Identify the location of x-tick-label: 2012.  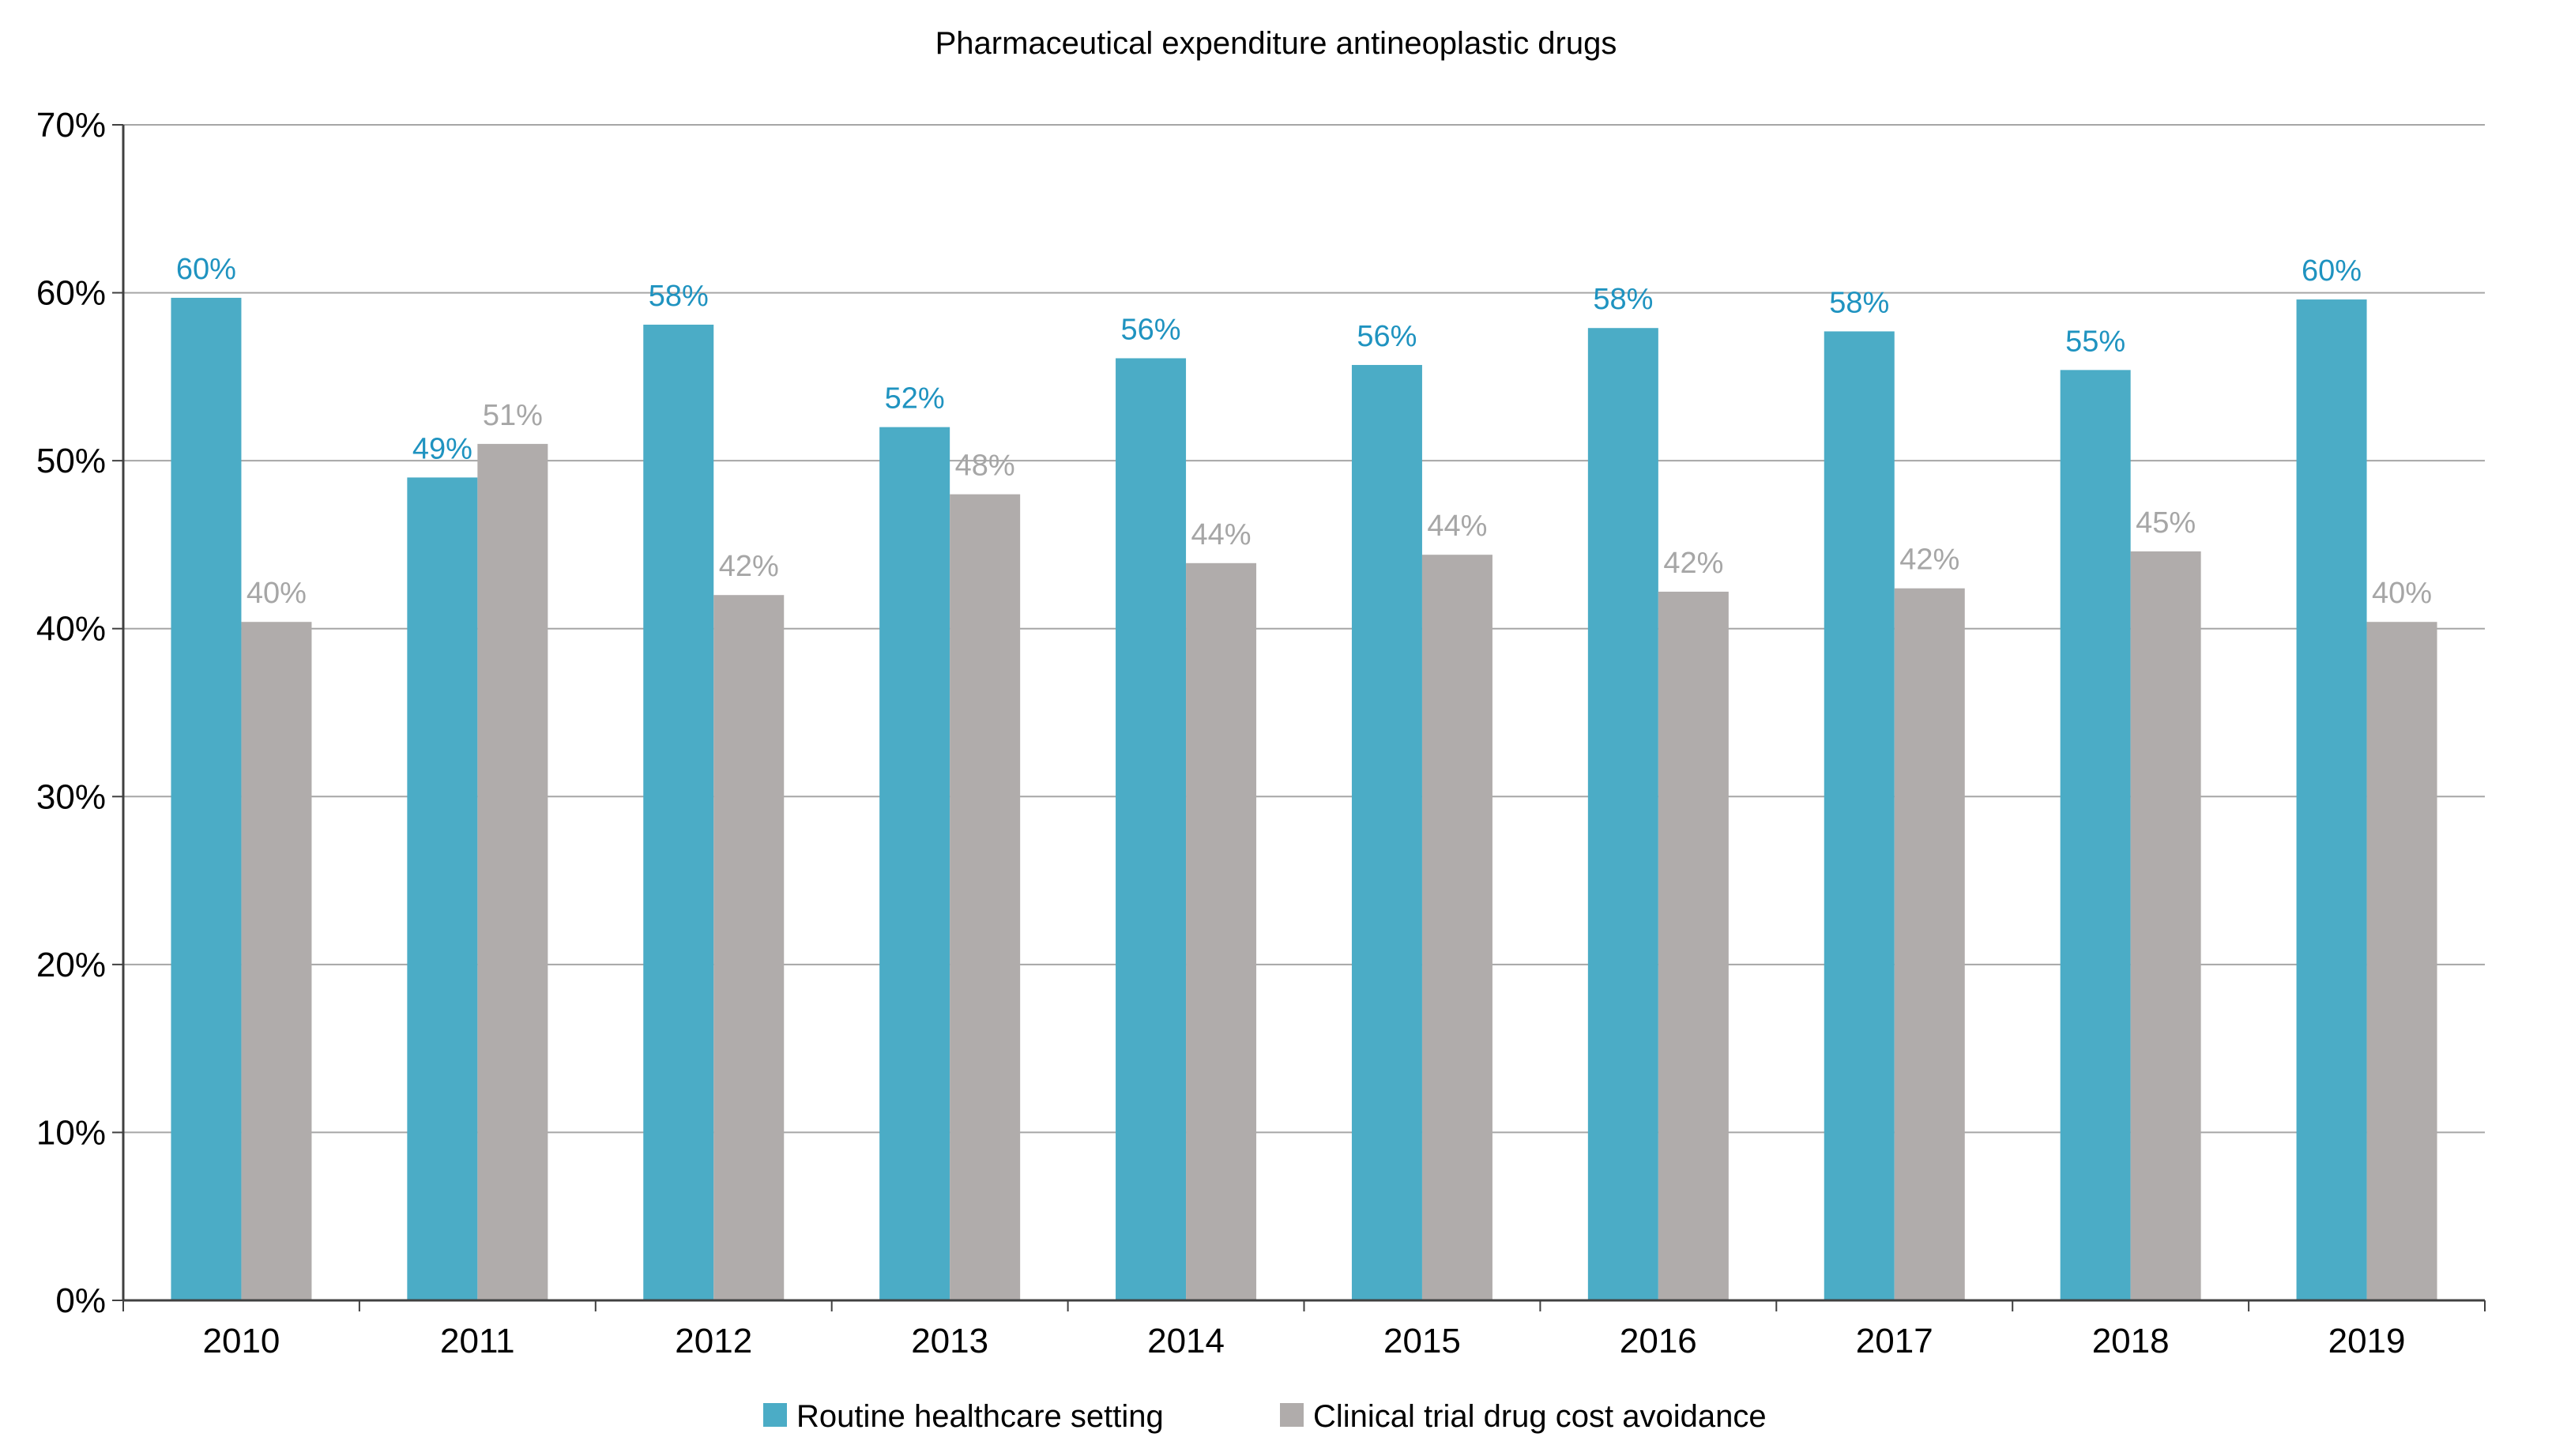
(713, 1341).